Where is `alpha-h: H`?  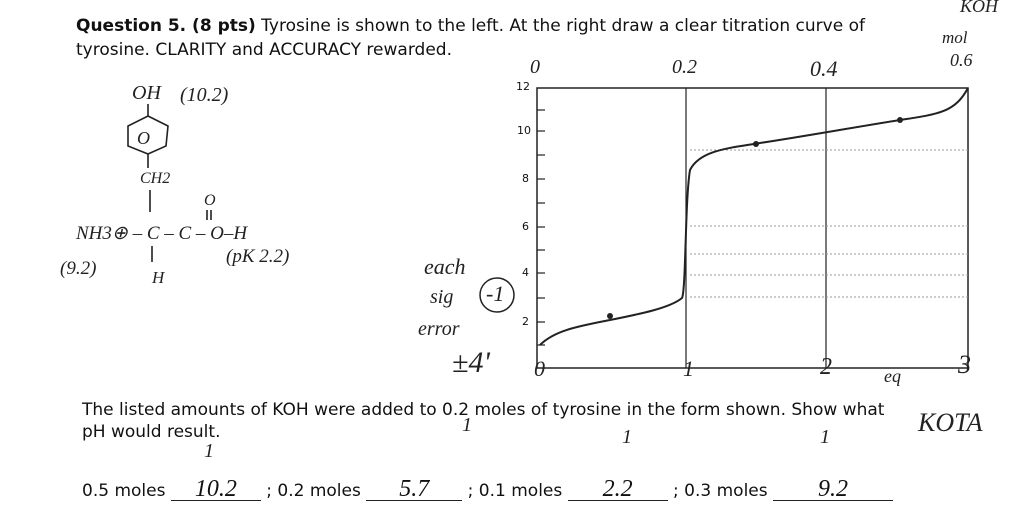
alpha-h: H is located at coordinates (158, 277).